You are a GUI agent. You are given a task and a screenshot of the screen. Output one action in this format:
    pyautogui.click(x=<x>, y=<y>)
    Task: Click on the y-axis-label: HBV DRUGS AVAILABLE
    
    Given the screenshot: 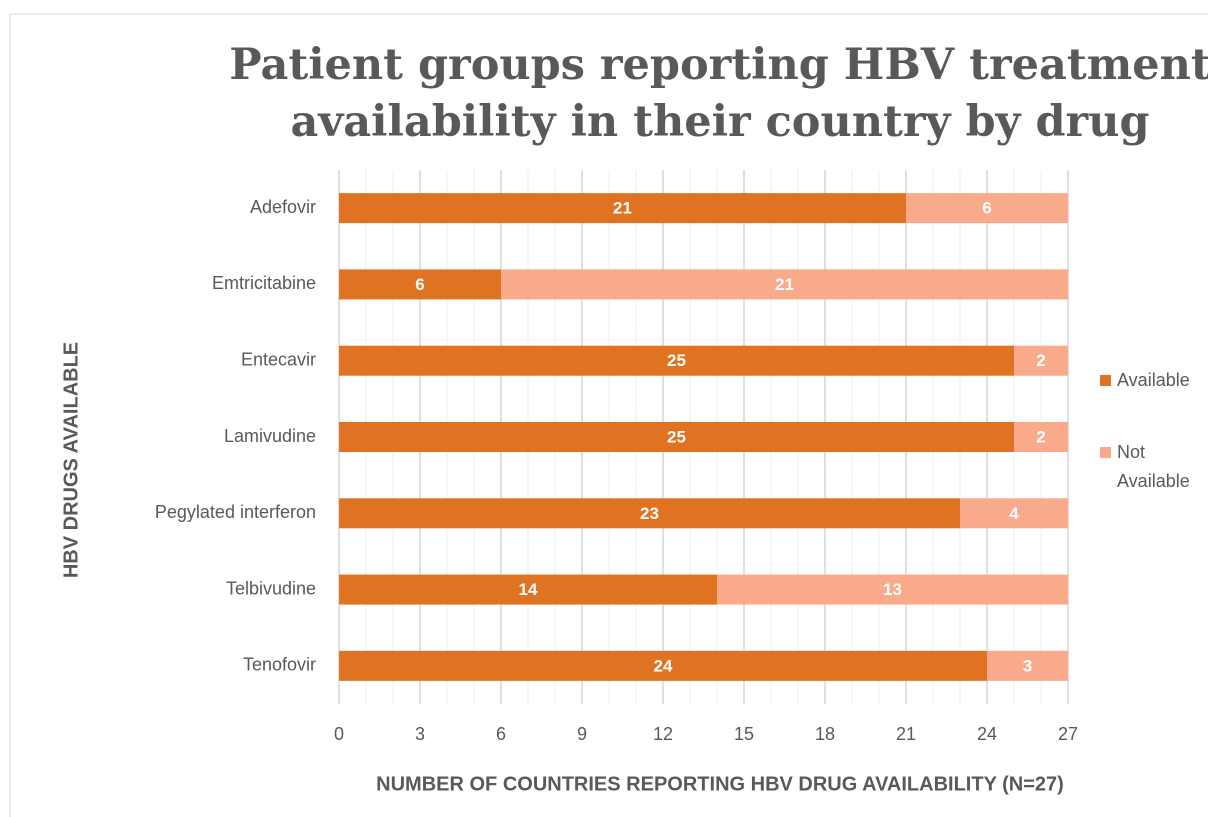 What is the action you would take?
    pyautogui.click(x=71, y=460)
    